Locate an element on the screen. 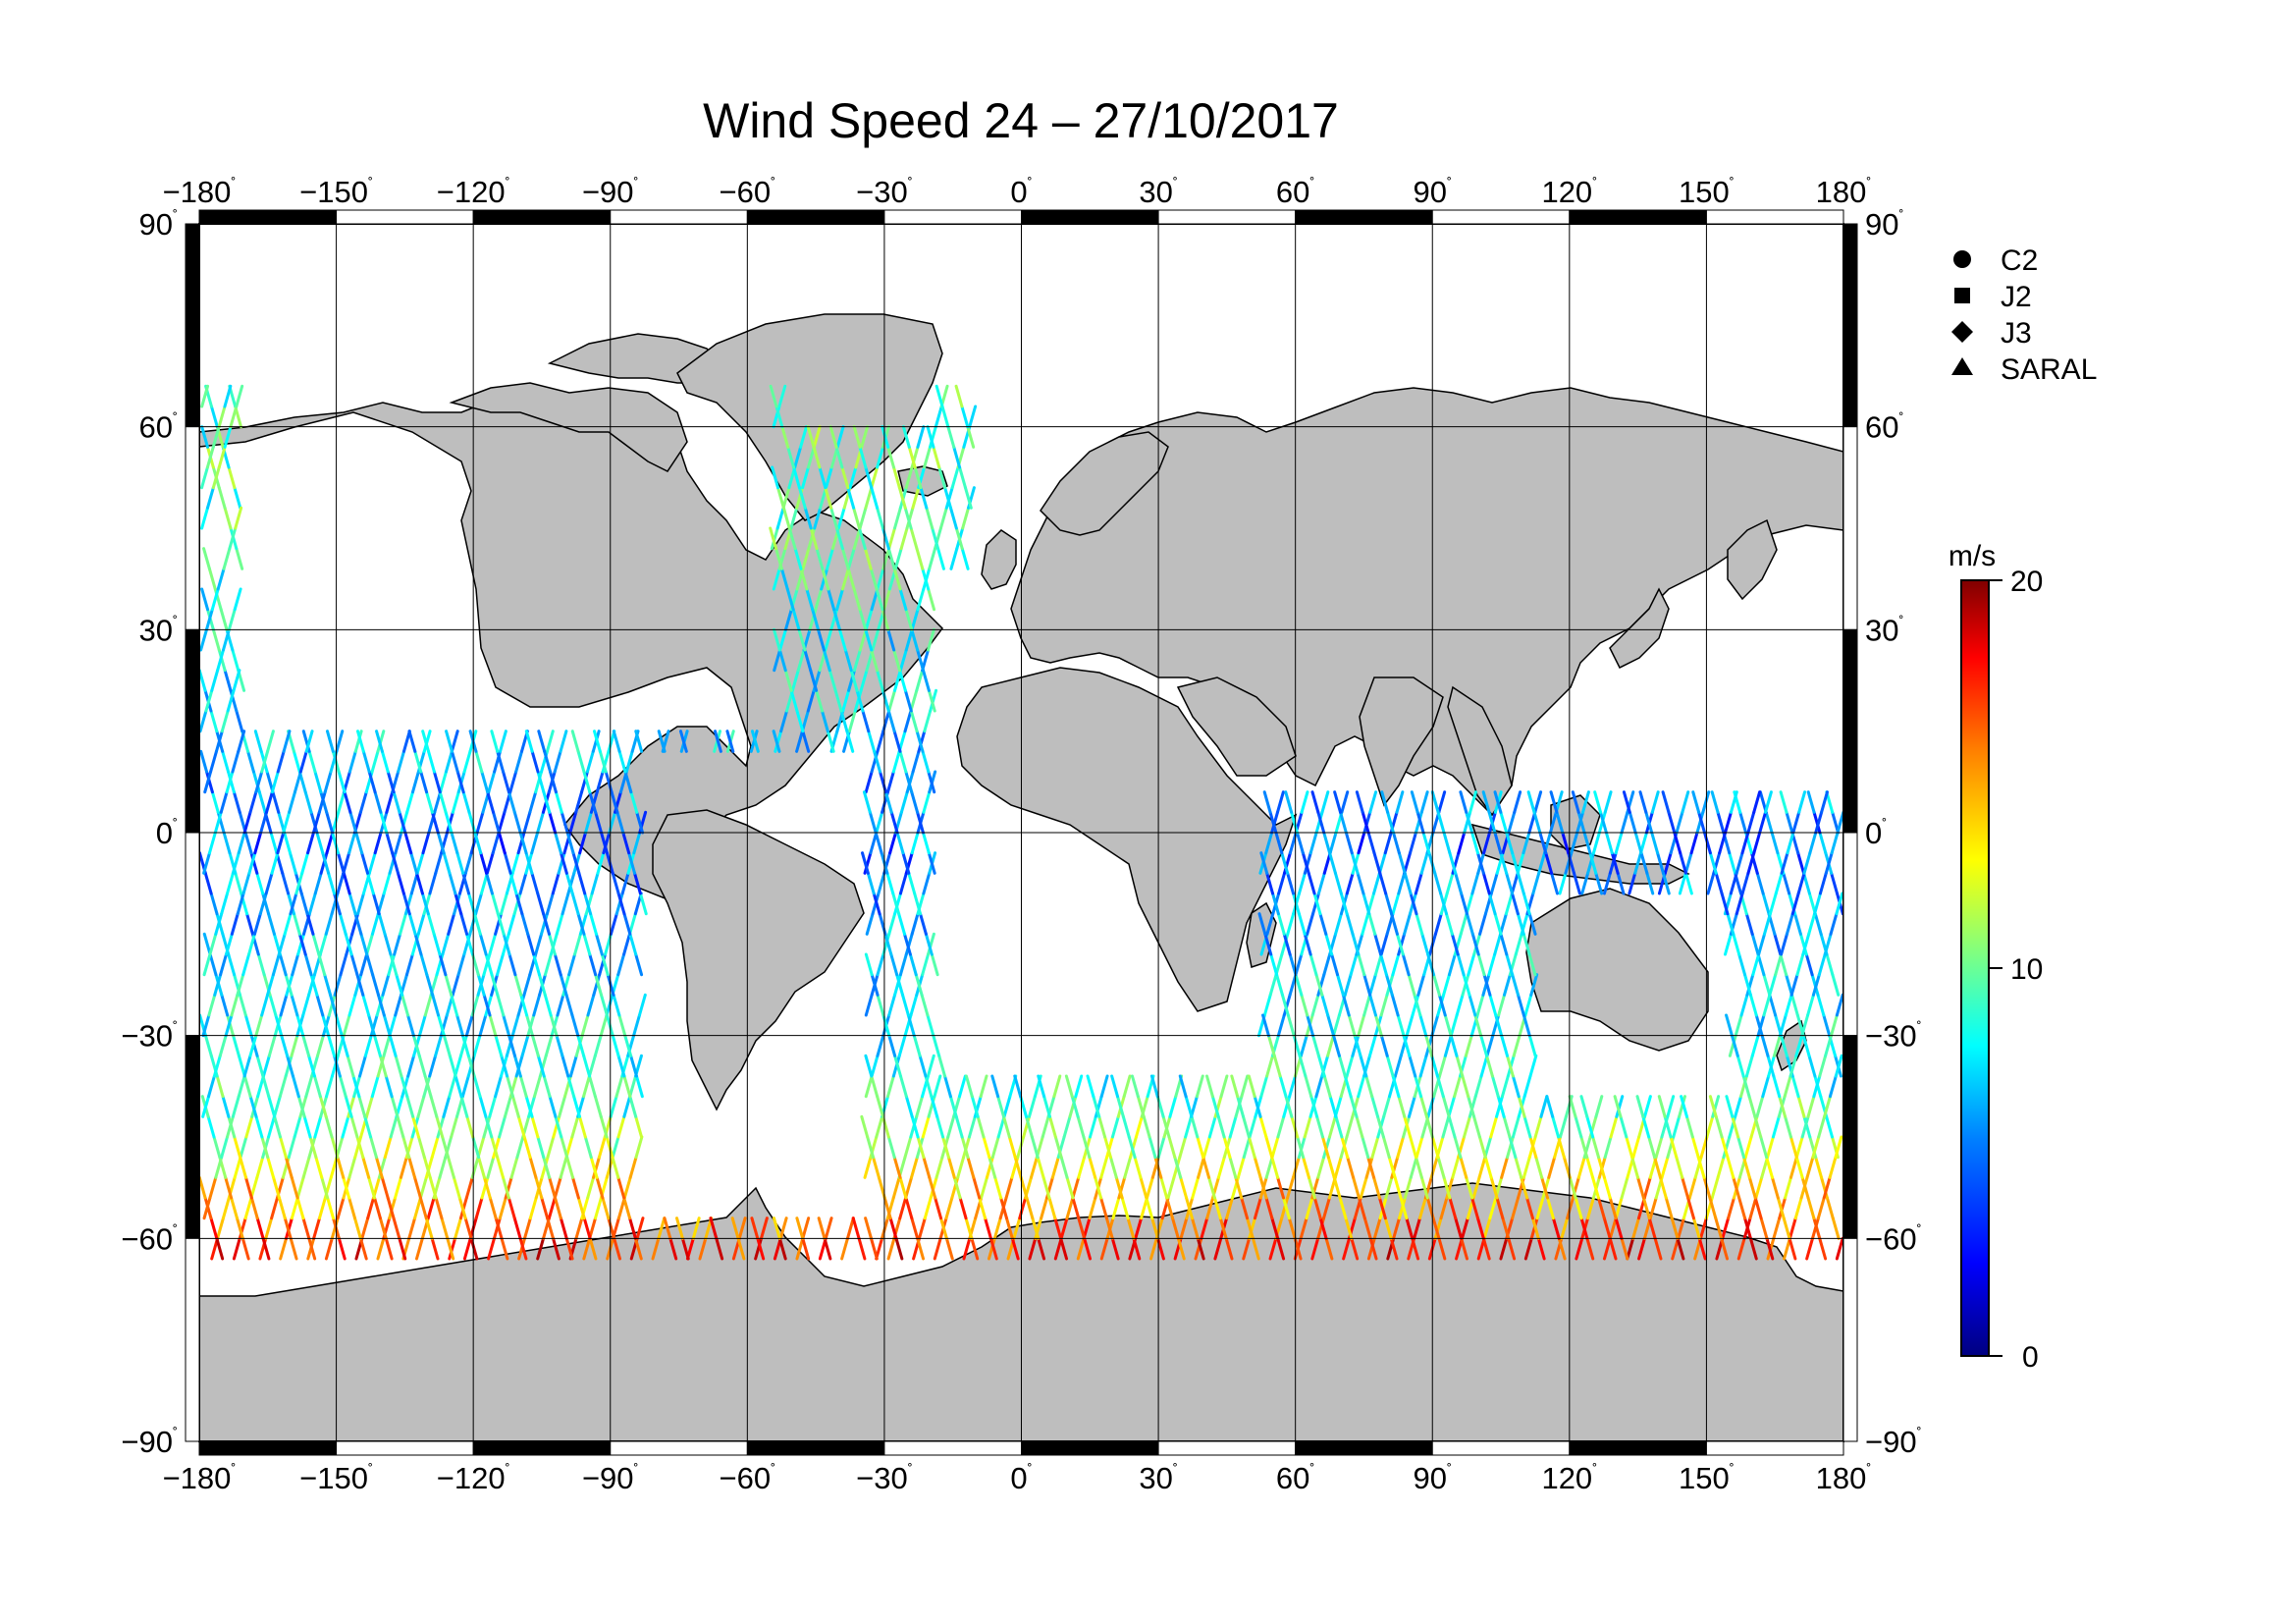  lon-tick-label-top: −120˚ is located at coordinates (473, 192).